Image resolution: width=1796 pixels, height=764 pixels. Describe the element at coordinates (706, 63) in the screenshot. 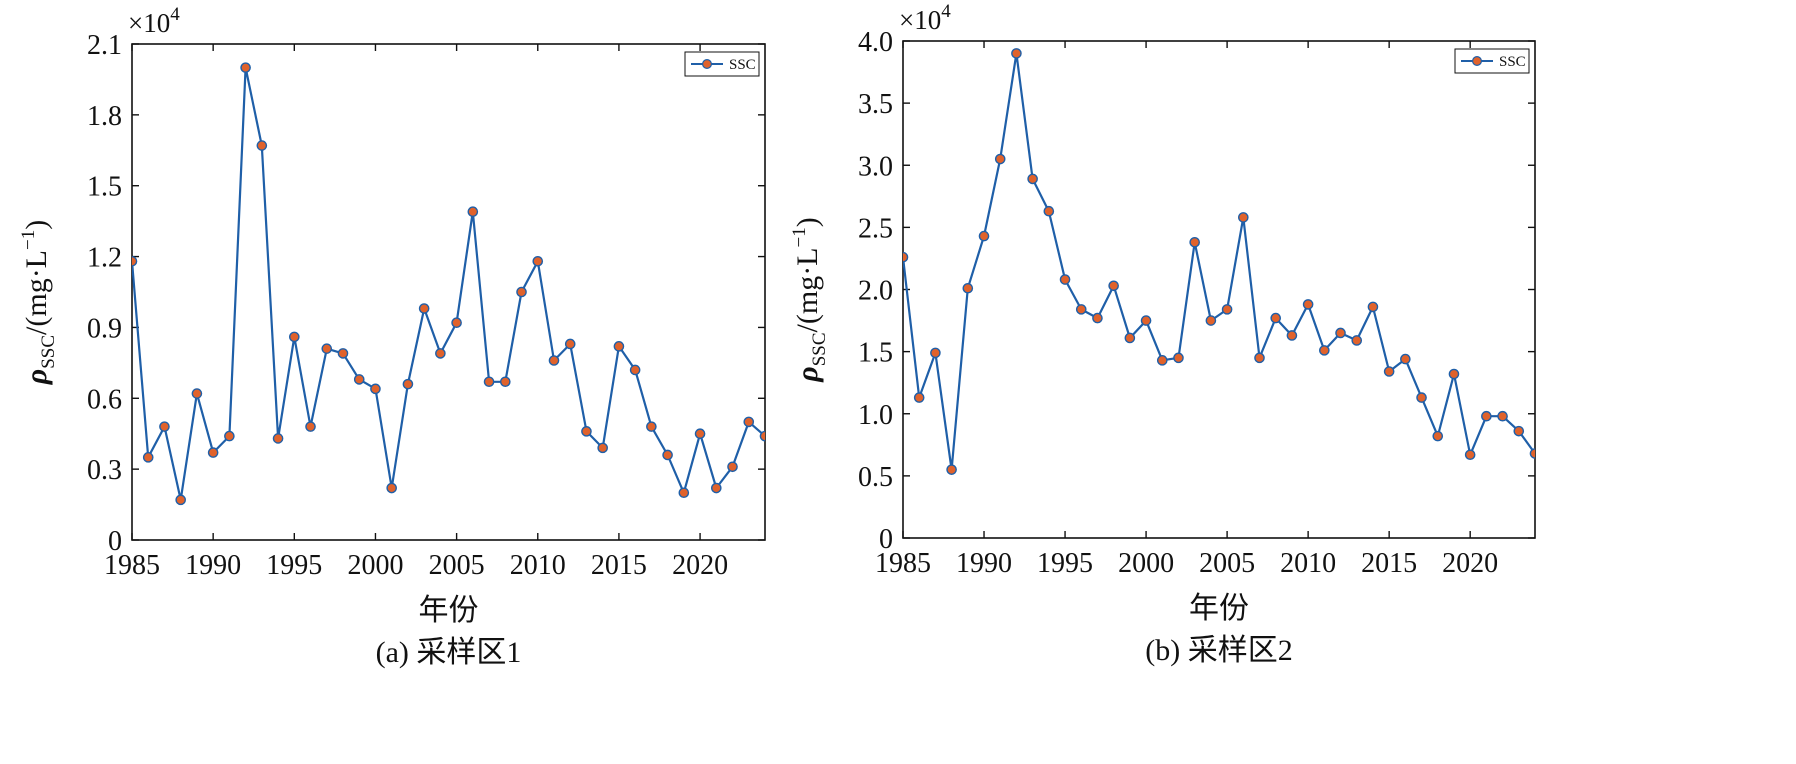

I see `legend-marker` at that location.